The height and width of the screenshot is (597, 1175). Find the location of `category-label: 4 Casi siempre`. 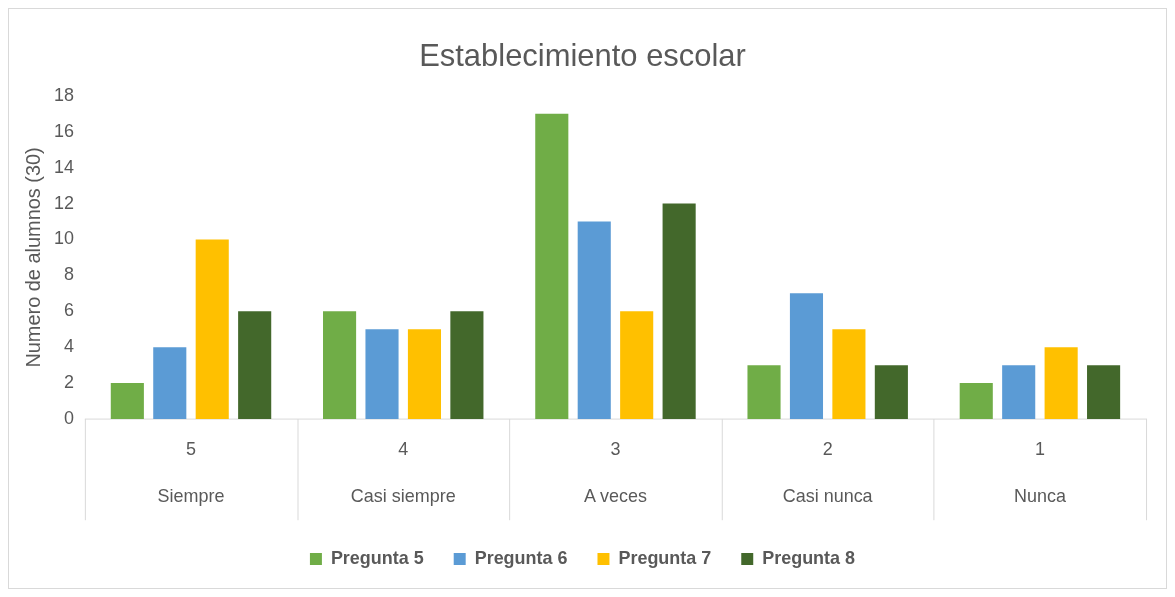

category-label: 4 Casi siempre is located at coordinates (403, 472).